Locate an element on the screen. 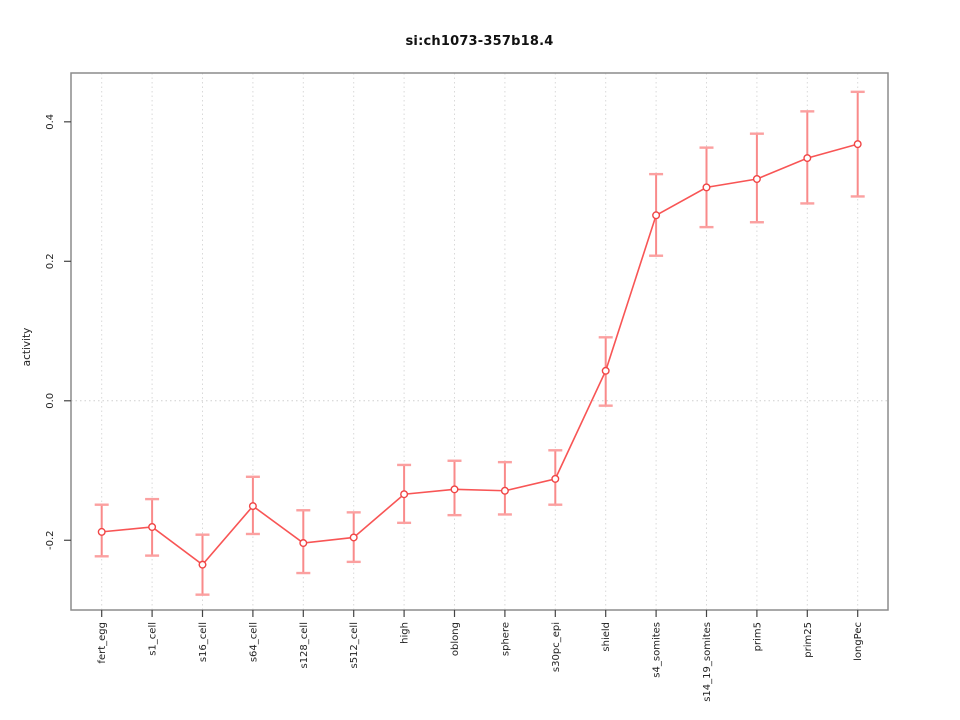 This screenshot has width=960, height=720. x-category-label: high is located at coordinates (405, 633).